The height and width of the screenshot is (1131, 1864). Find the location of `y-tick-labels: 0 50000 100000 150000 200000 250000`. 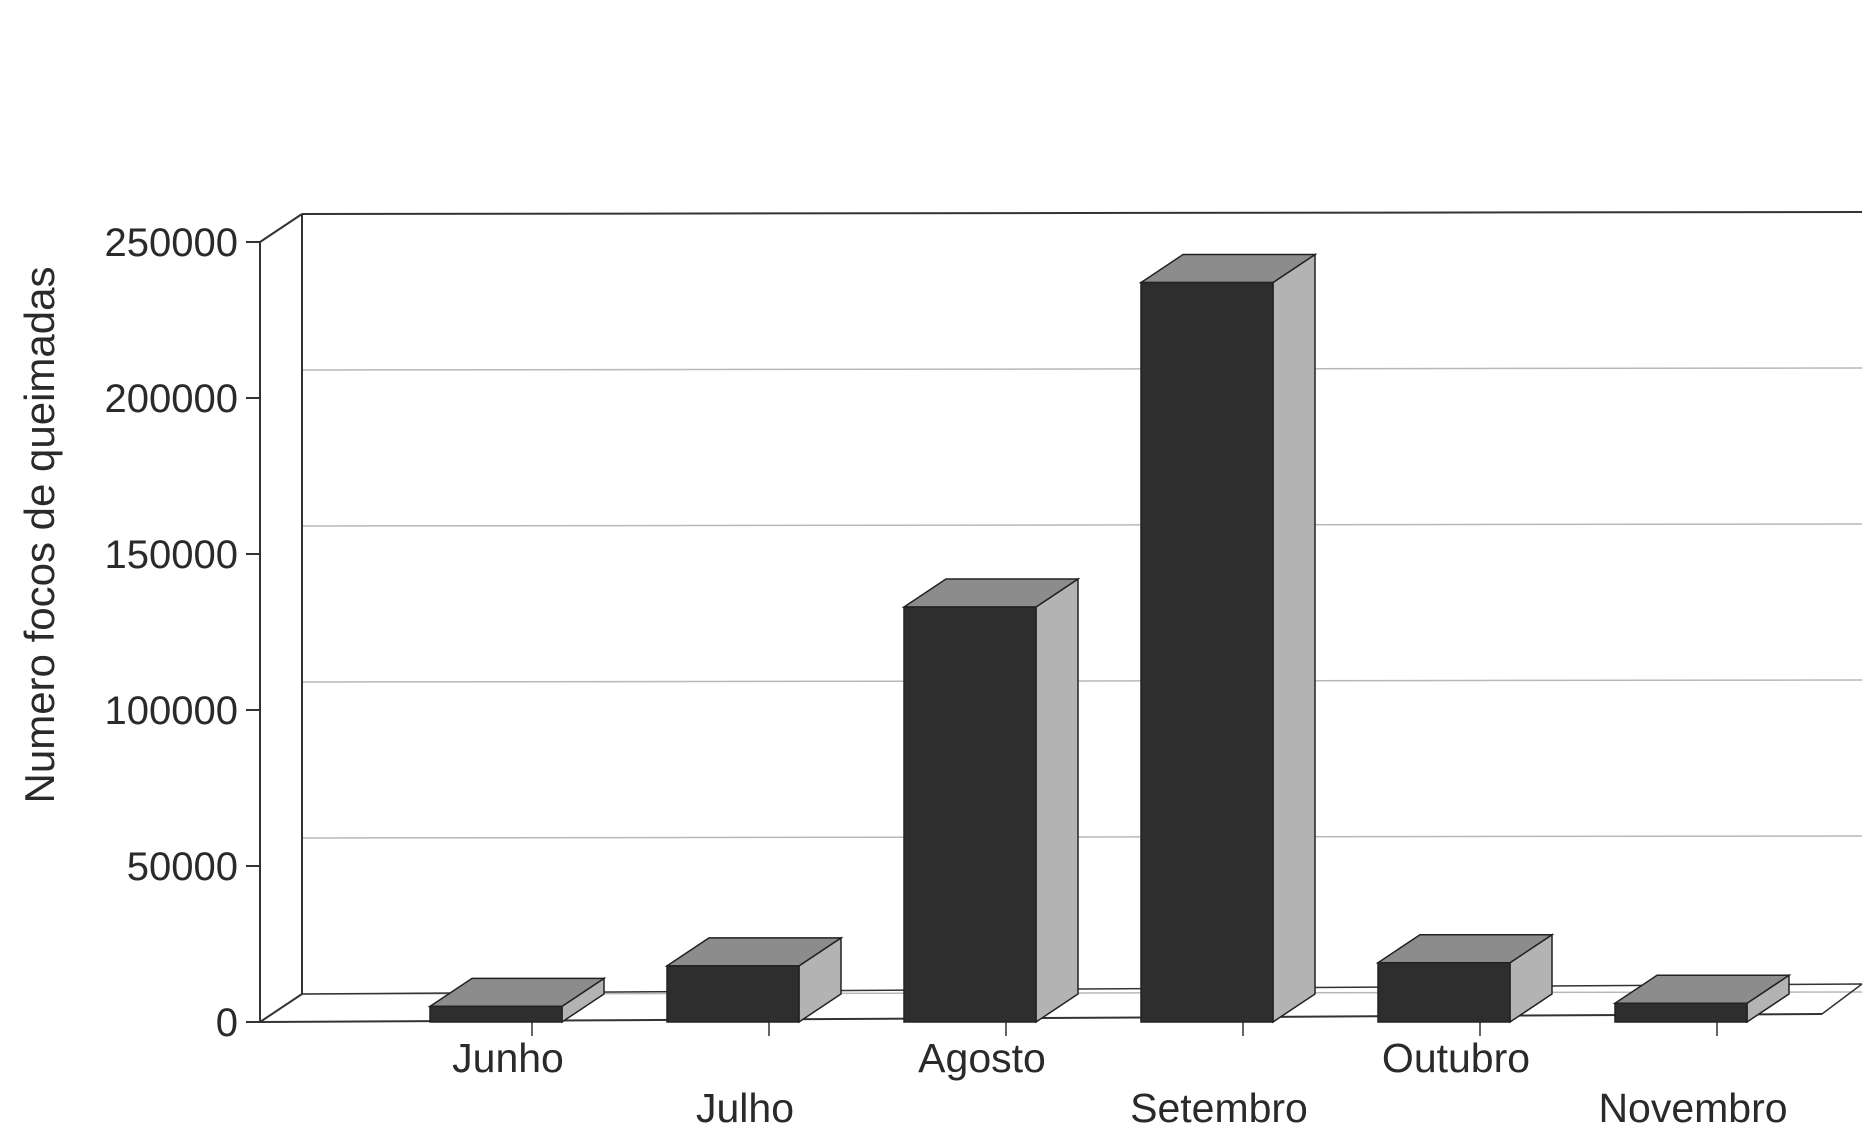

y-tick-labels: 0 50000 100000 150000 200000 250000 is located at coordinates (171, 633).